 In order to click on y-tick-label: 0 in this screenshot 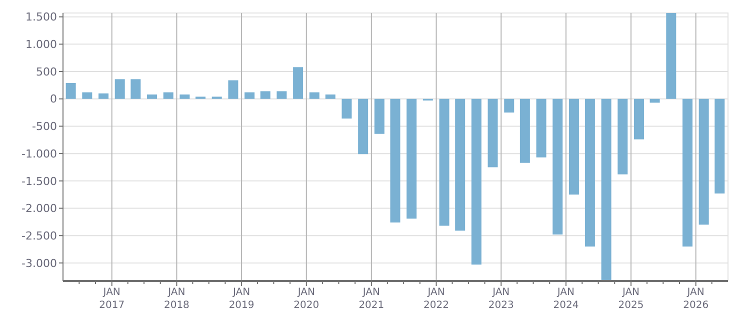, I will do `click(53, 99)`.